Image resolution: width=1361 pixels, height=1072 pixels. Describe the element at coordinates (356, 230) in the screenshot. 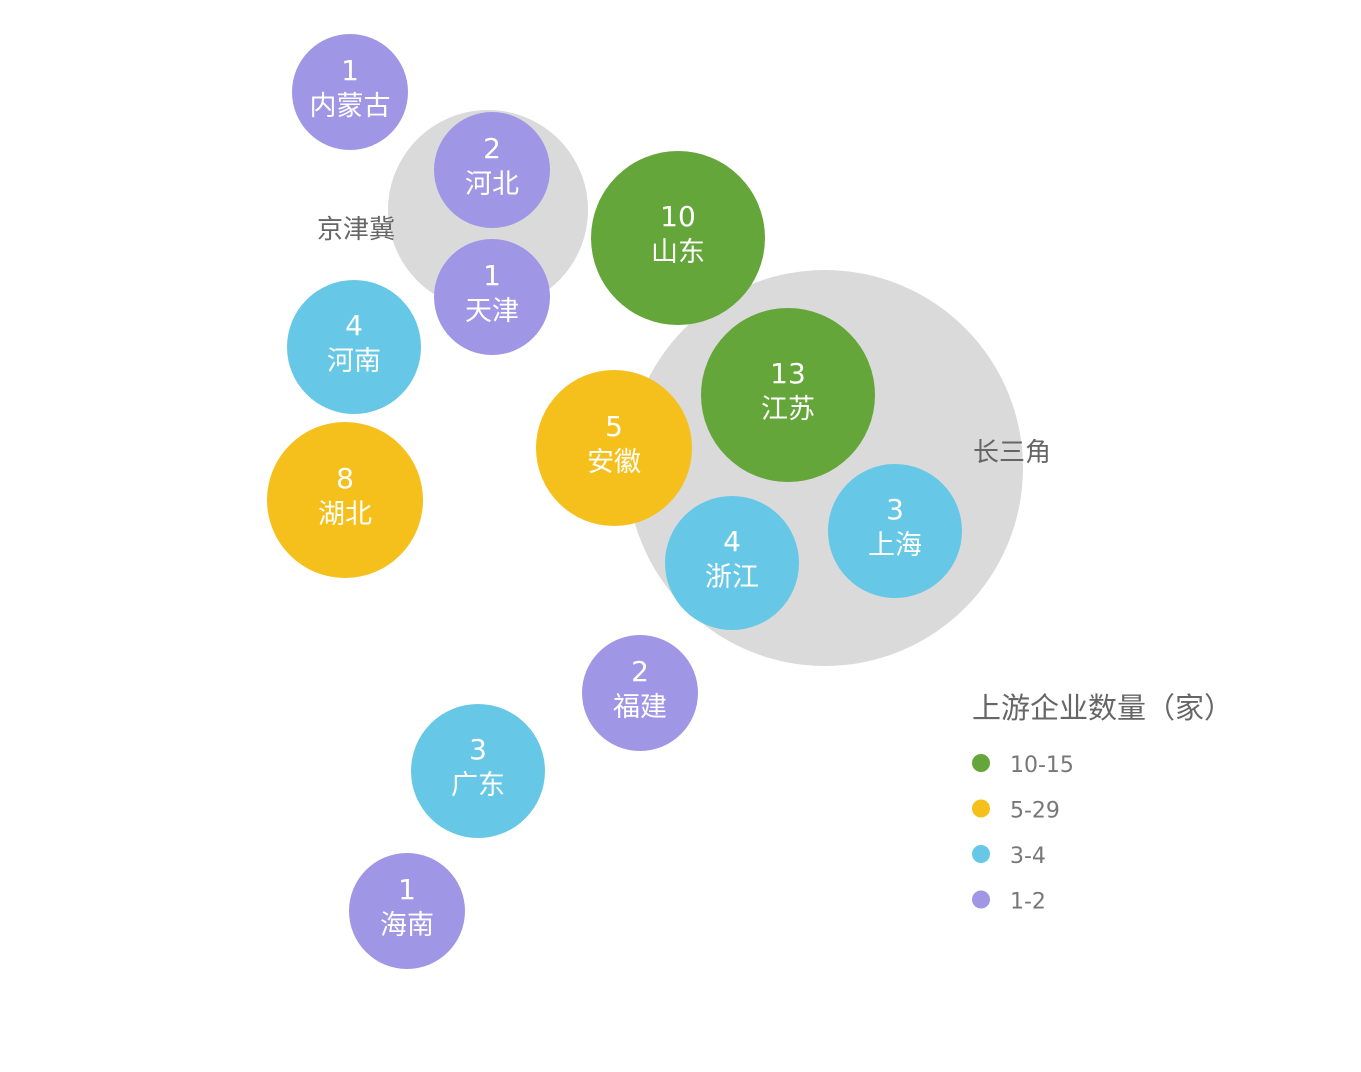

I see `group-label: 京津冀` at that location.